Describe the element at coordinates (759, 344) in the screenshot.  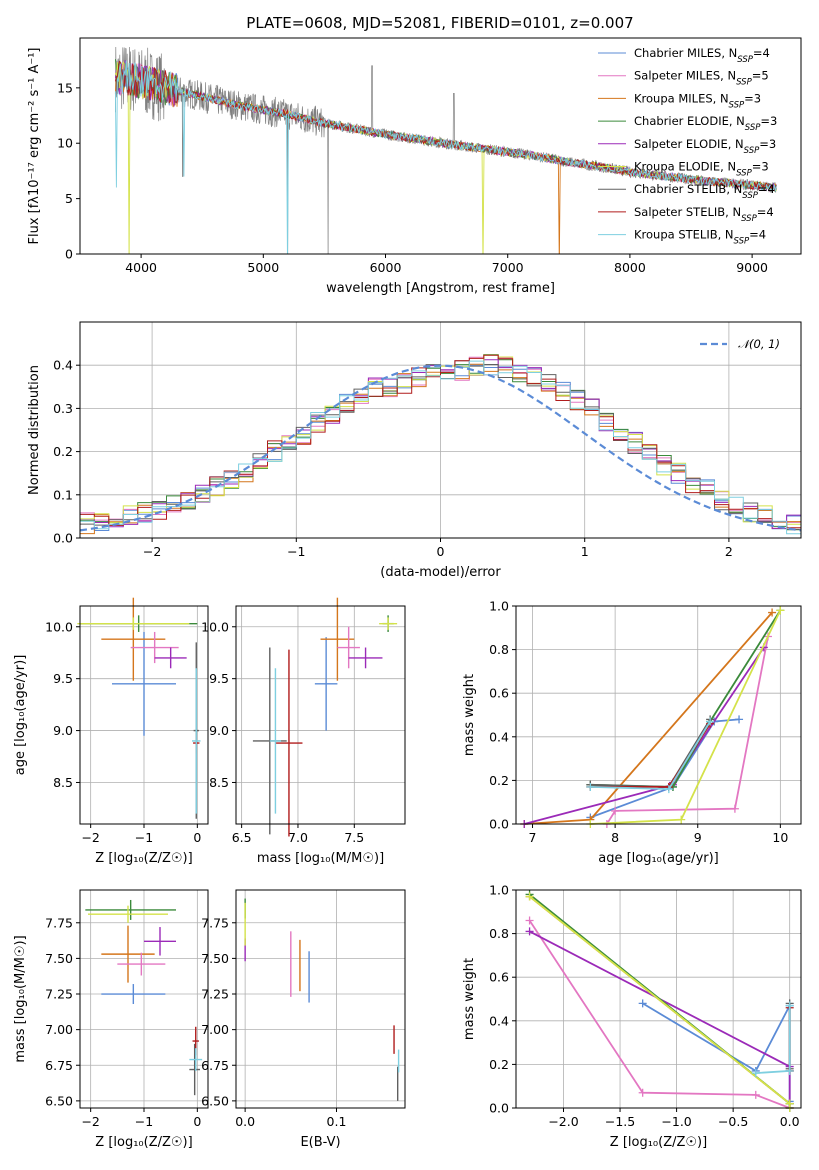
I see `legend-entry: 𝒩(0, 1)` at that location.